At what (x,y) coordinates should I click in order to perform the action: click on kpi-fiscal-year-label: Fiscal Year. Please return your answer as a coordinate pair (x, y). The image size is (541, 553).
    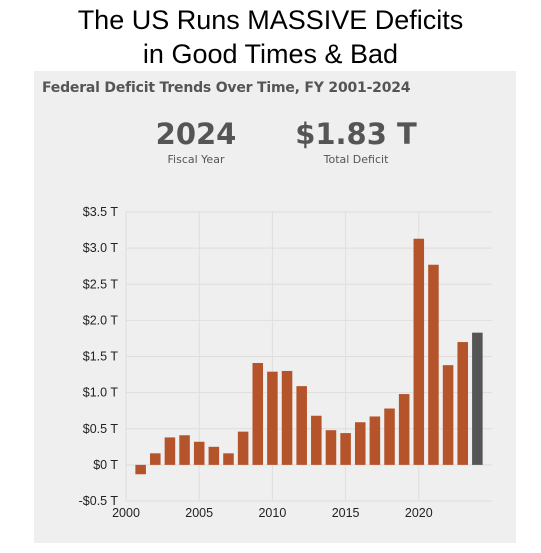
    Looking at the image, I should click on (196, 159).